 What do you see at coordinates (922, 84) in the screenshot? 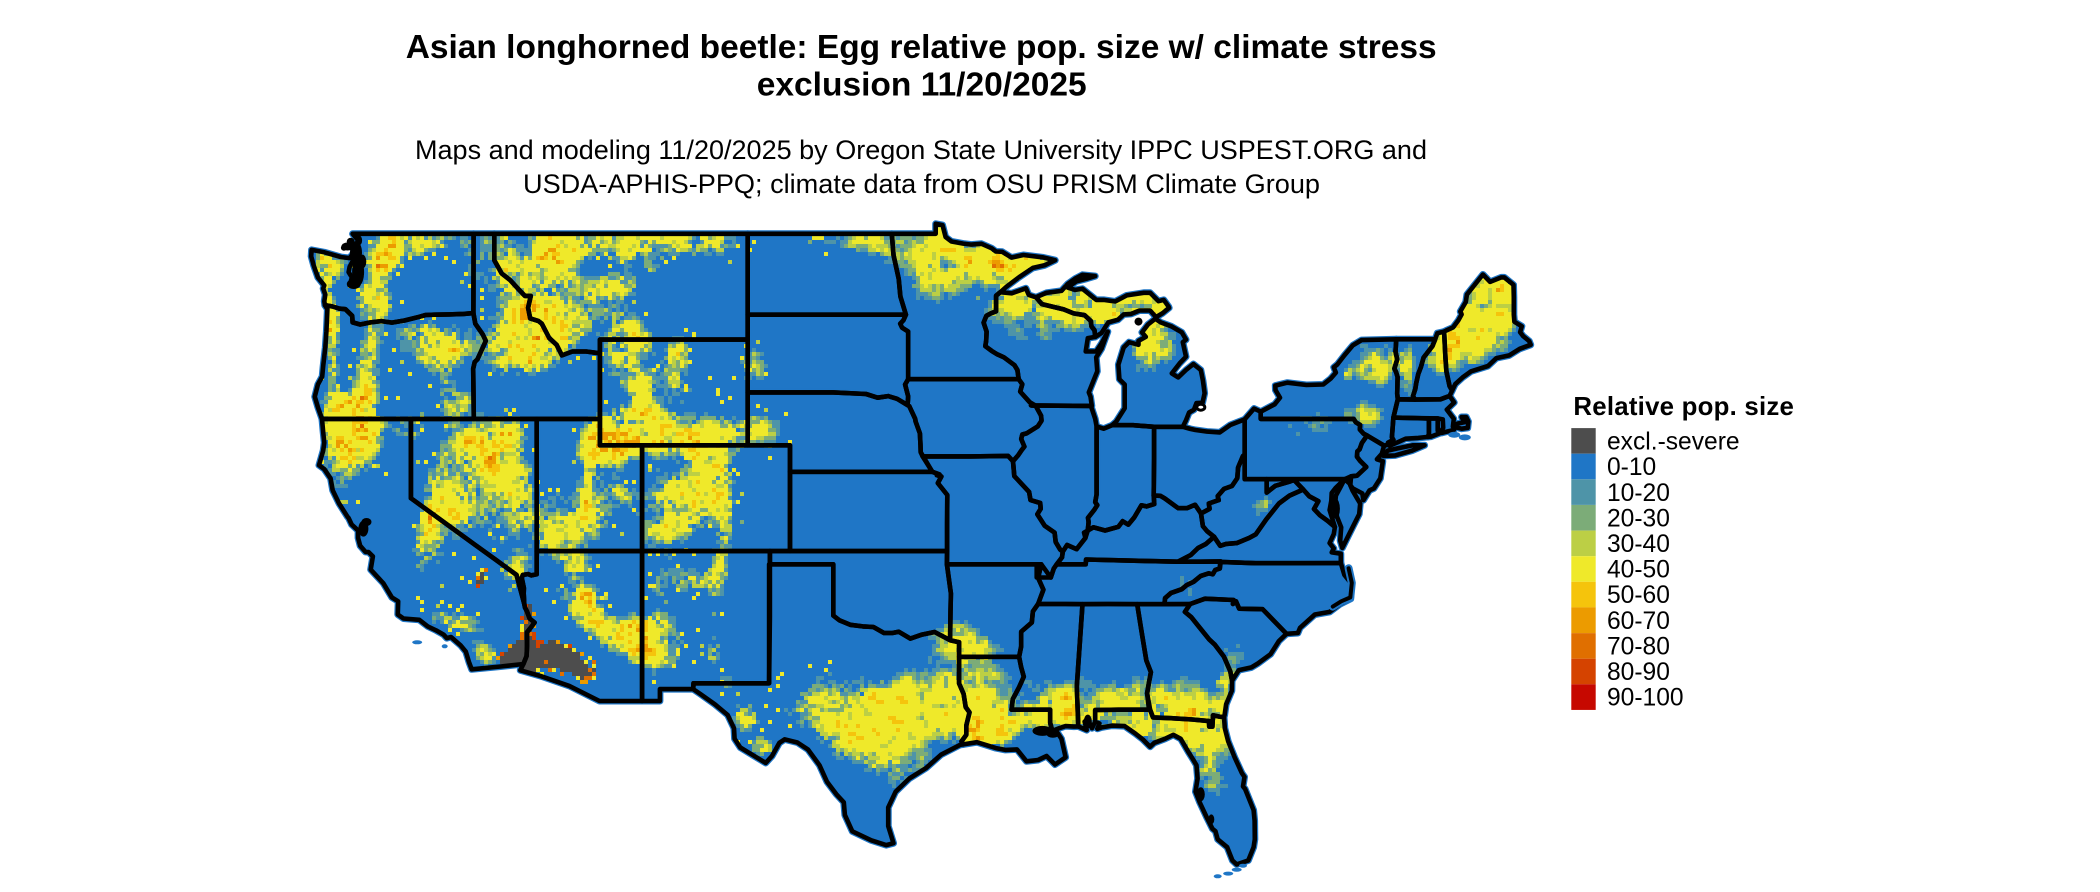
I see `svg-text: exclusion 11/20/2025` at bounding box center [922, 84].